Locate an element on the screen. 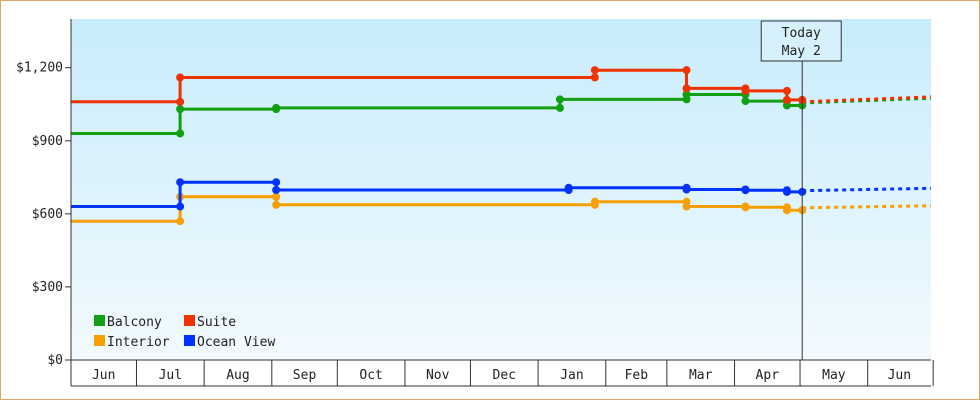 Image resolution: width=980 pixels, height=400 pixels. legend-item-interior: Interior is located at coordinates (132, 342).